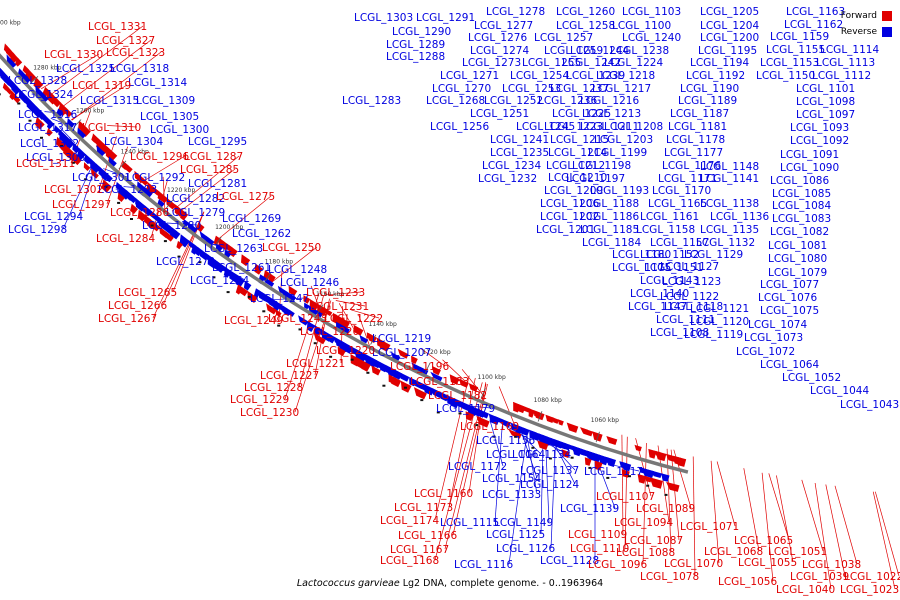 This screenshot has height=600, width=900. What do you see at coordinates (401, 339) in the screenshot?
I see `gene-label: LCGL_1219` at bounding box center [401, 339].